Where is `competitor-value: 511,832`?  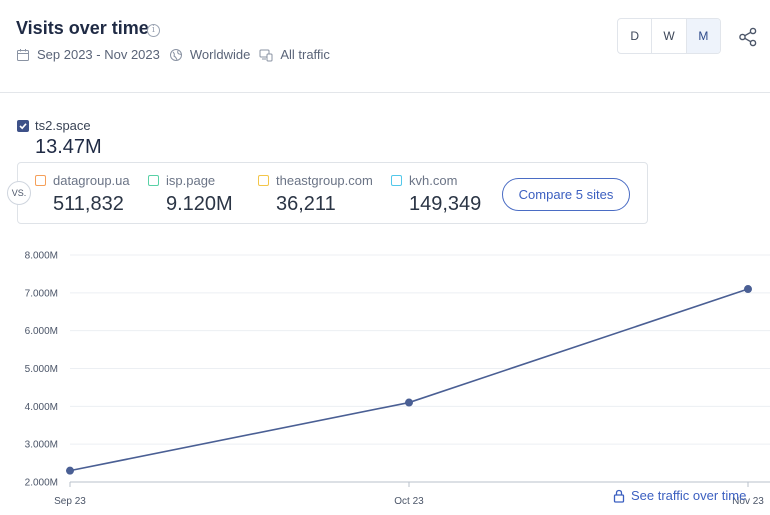 competitor-value: 511,832 is located at coordinates (88, 204).